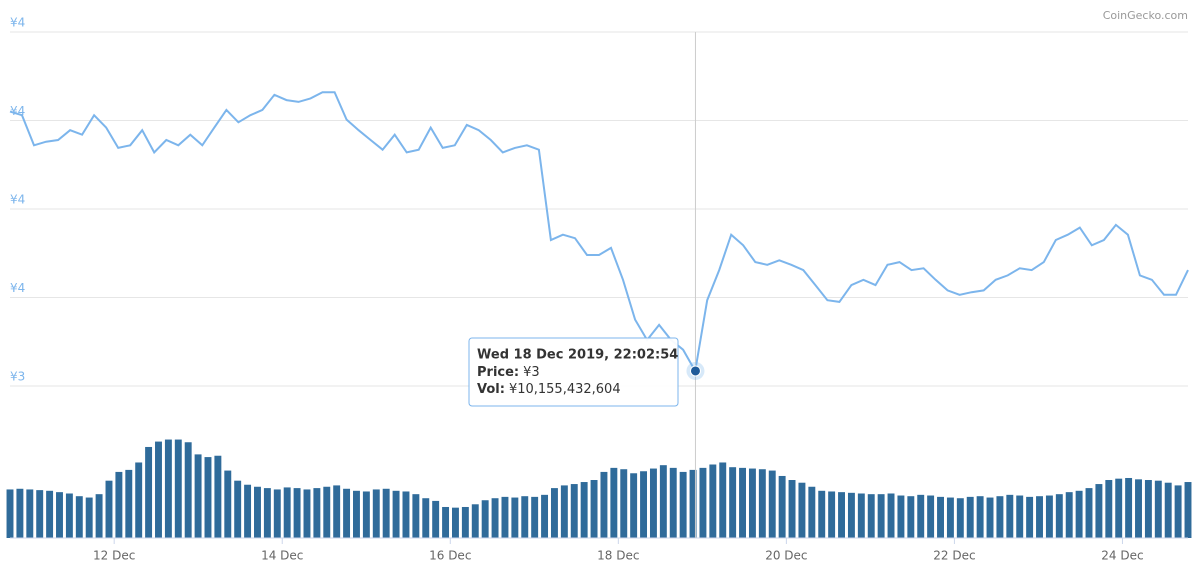  Describe the element at coordinates (114, 556) in the screenshot. I see `x-tick-label: 12 Dec` at that location.